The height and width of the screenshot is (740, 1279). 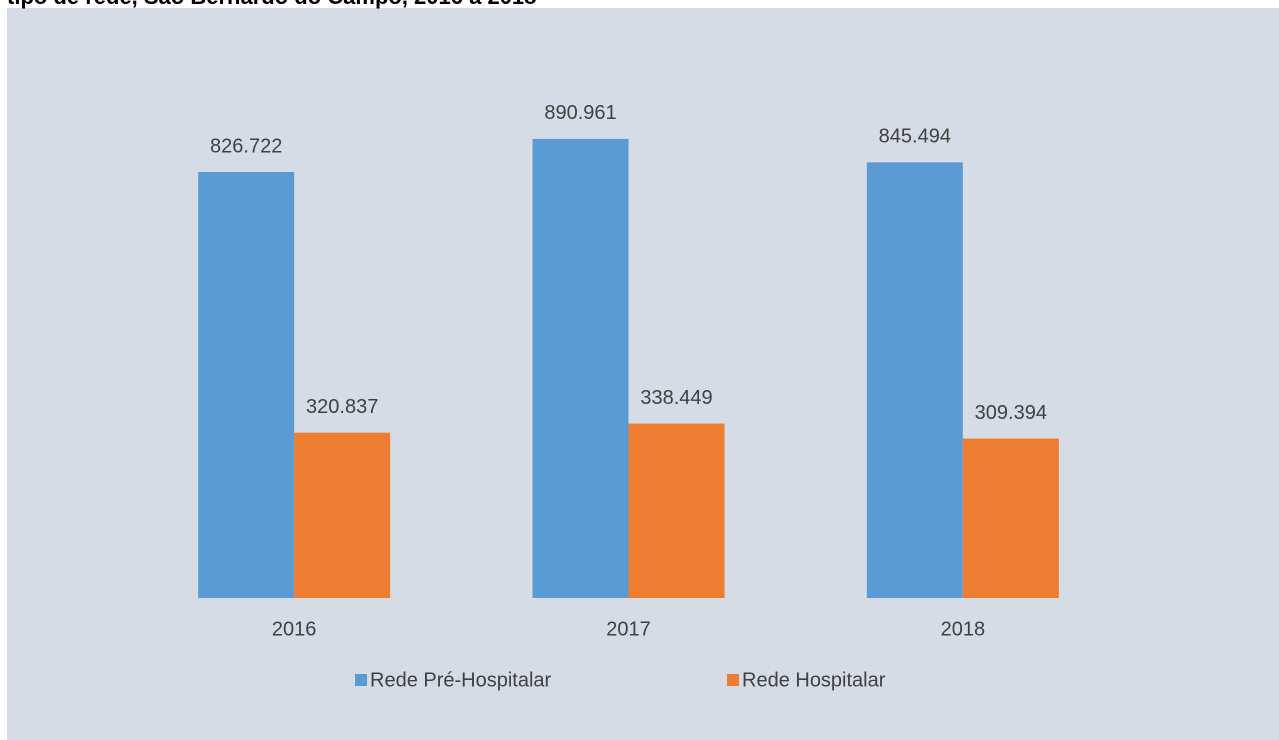 I want to click on legend-label: Rede Hospitalar, so click(x=814, y=680).